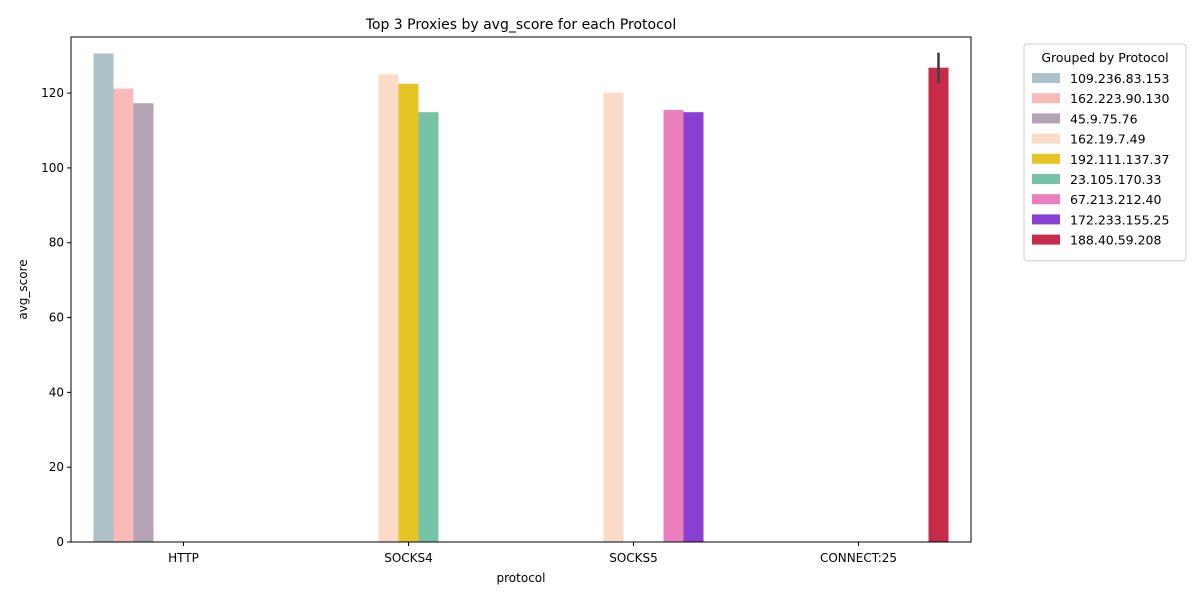 Image resolution: width=1200 pixels, height=600 pixels. What do you see at coordinates (858, 558) in the screenshot?
I see `x-tick-label: CONNECT:25` at bounding box center [858, 558].